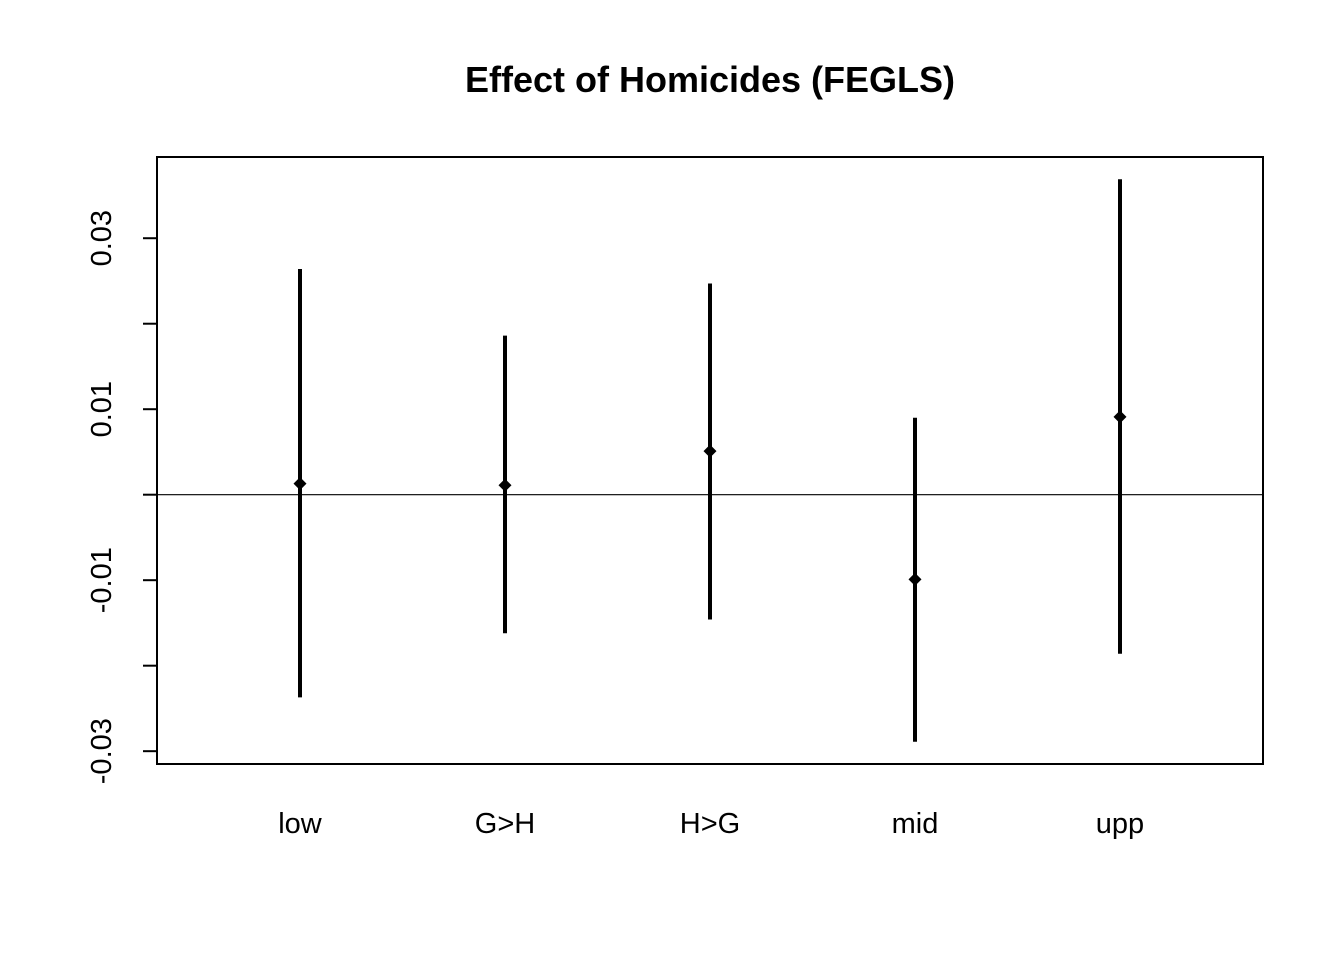 The width and height of the screenshot is (1344, 960). I want to click on chart-title: Effect of Homicides (FEGLS), so click(710, 79).